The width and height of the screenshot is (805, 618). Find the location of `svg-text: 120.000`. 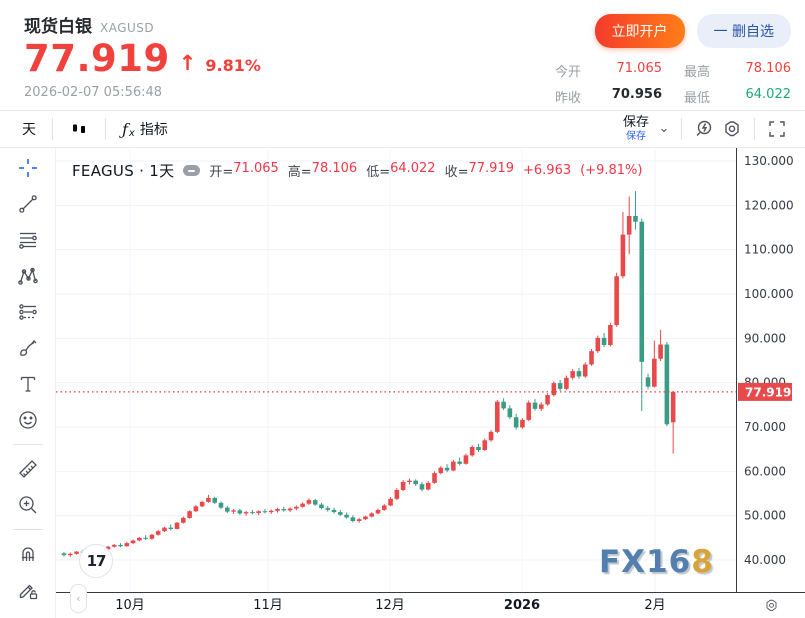

svg-text: 120.000 is located at coordinates (769, 205).